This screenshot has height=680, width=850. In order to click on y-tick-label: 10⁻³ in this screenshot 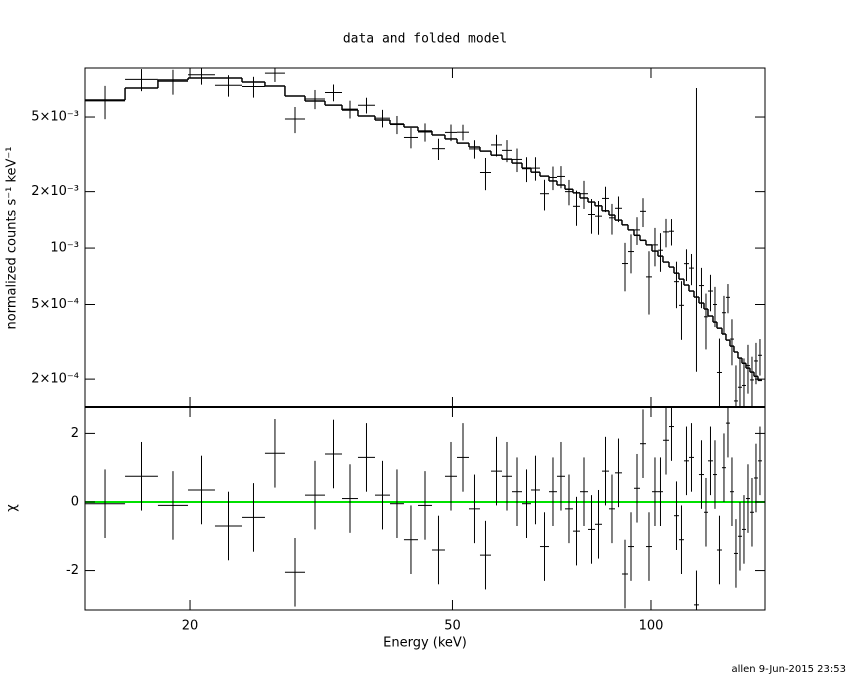, I will do `click(64, 248)`.